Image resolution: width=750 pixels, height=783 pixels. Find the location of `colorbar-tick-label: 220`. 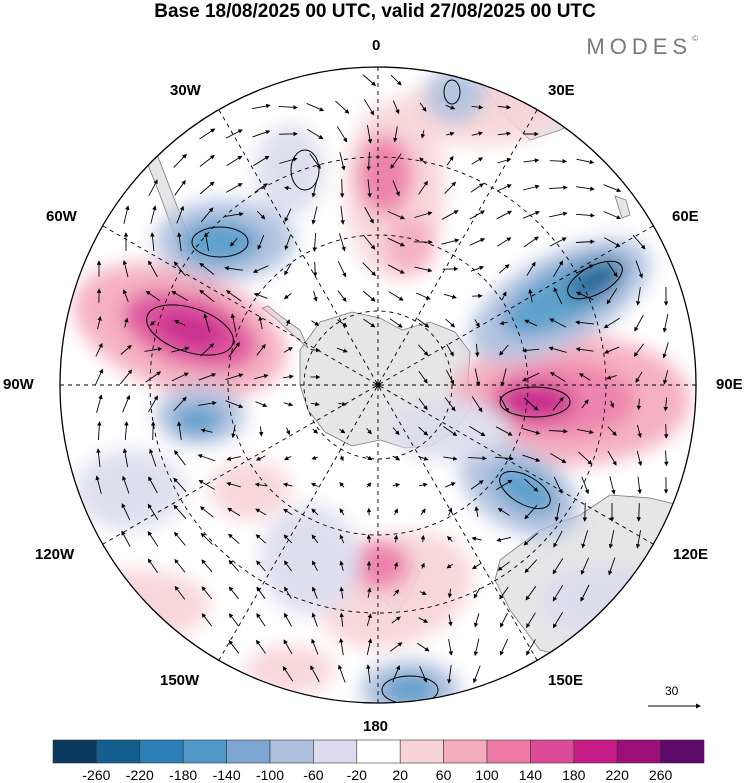

colorbar-tick-label: 220 is located at coordinates (618, 775).